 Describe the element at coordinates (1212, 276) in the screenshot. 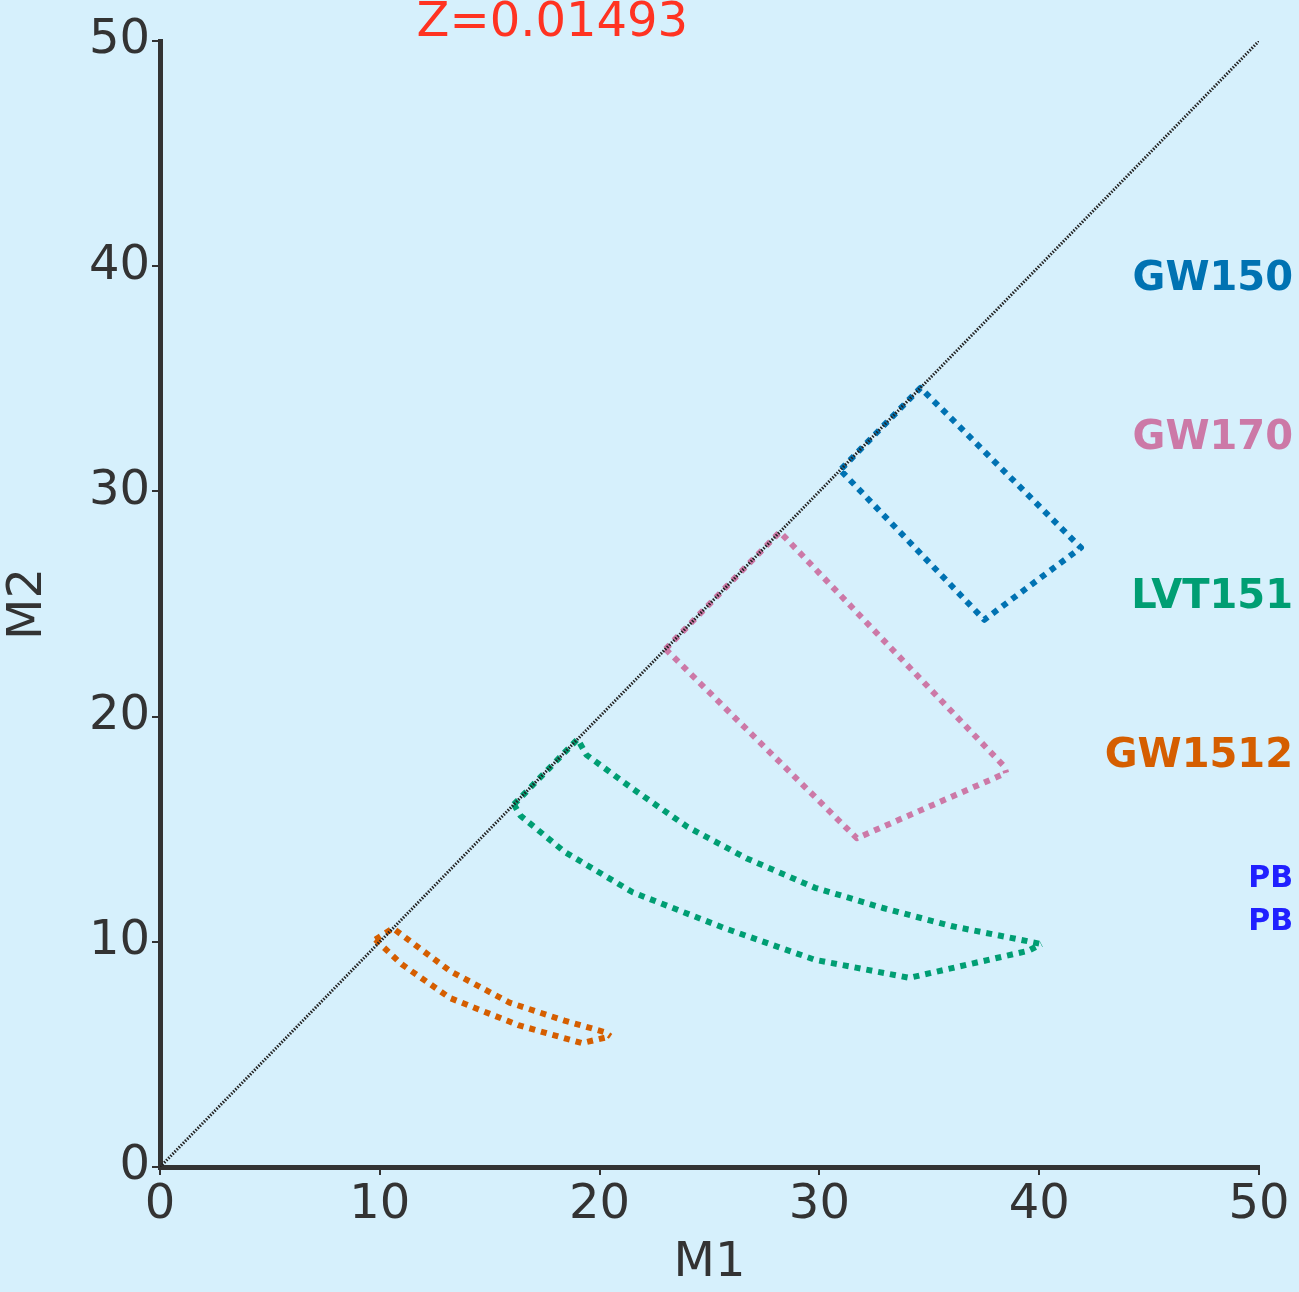

I see `text: GW150` at that location.